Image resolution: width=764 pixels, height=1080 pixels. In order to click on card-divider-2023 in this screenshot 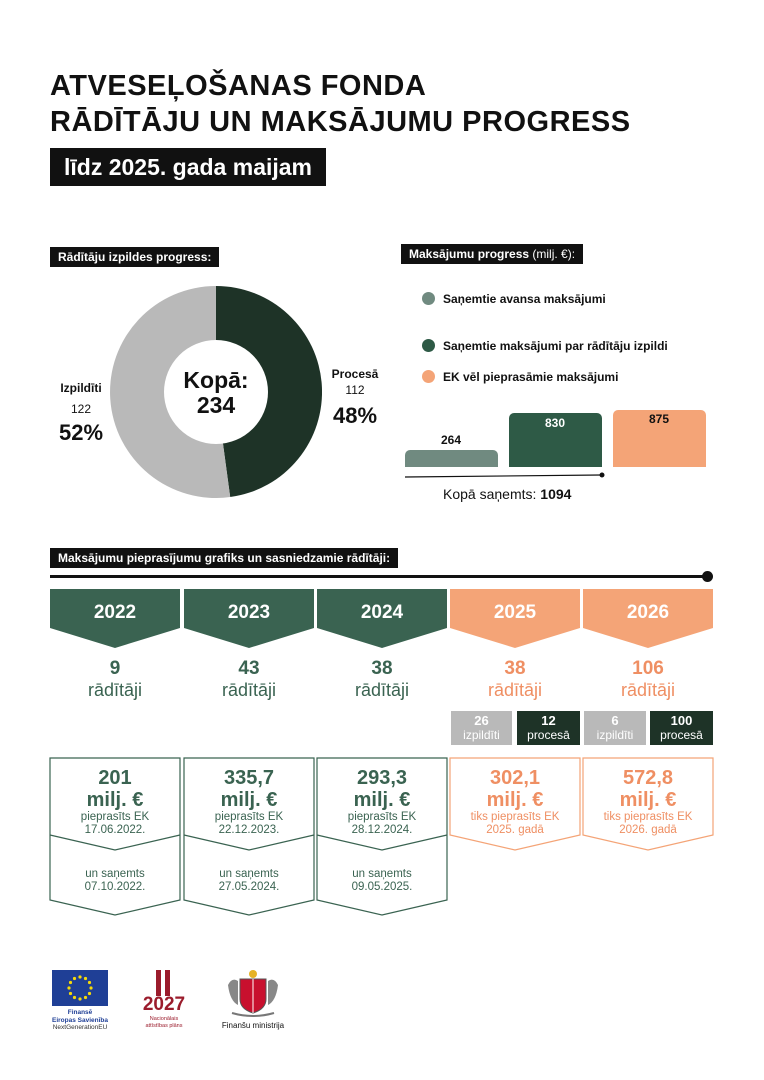, I will do `click(249, 842)`.